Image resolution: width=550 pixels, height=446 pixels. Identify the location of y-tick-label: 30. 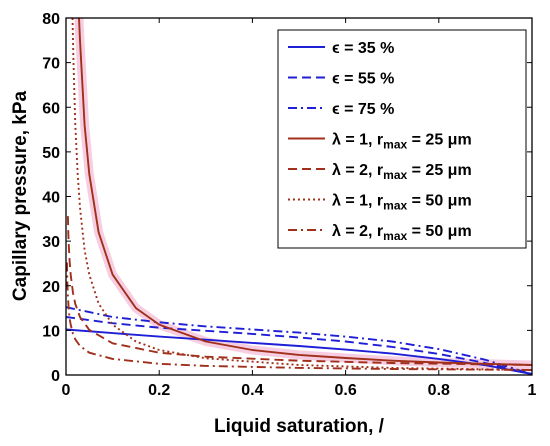
(51, 242).